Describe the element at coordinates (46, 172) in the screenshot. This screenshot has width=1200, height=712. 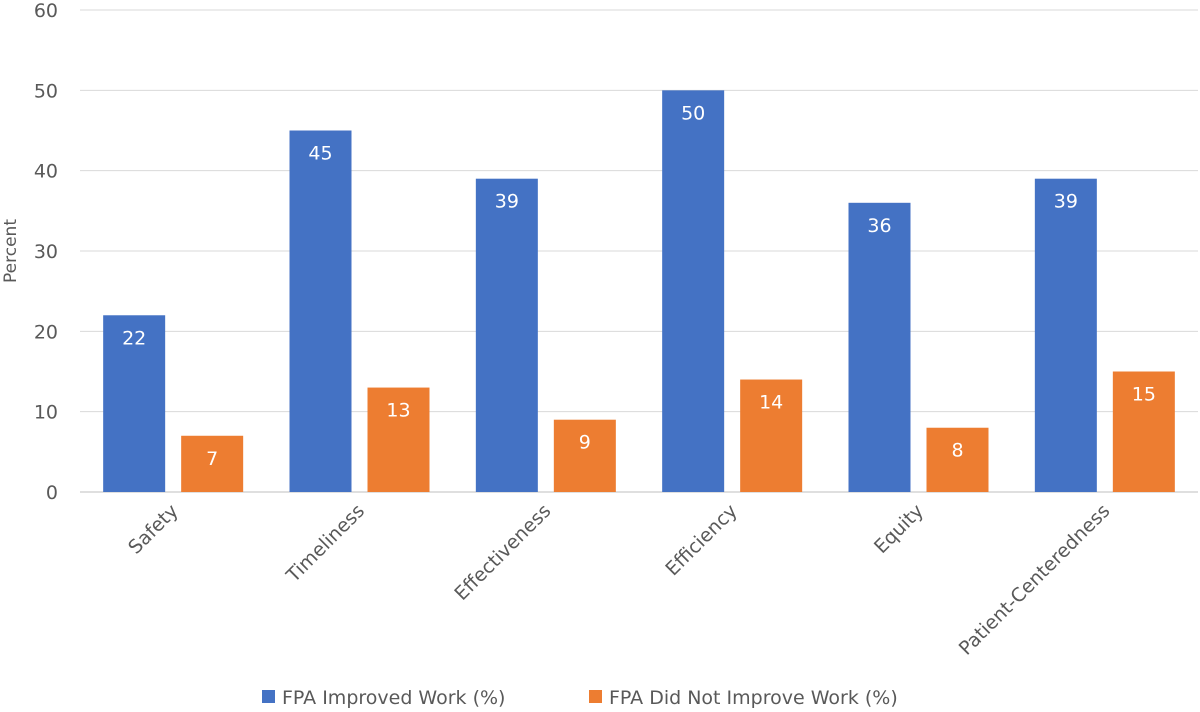
I see `y-tick-label: 40` at that location.